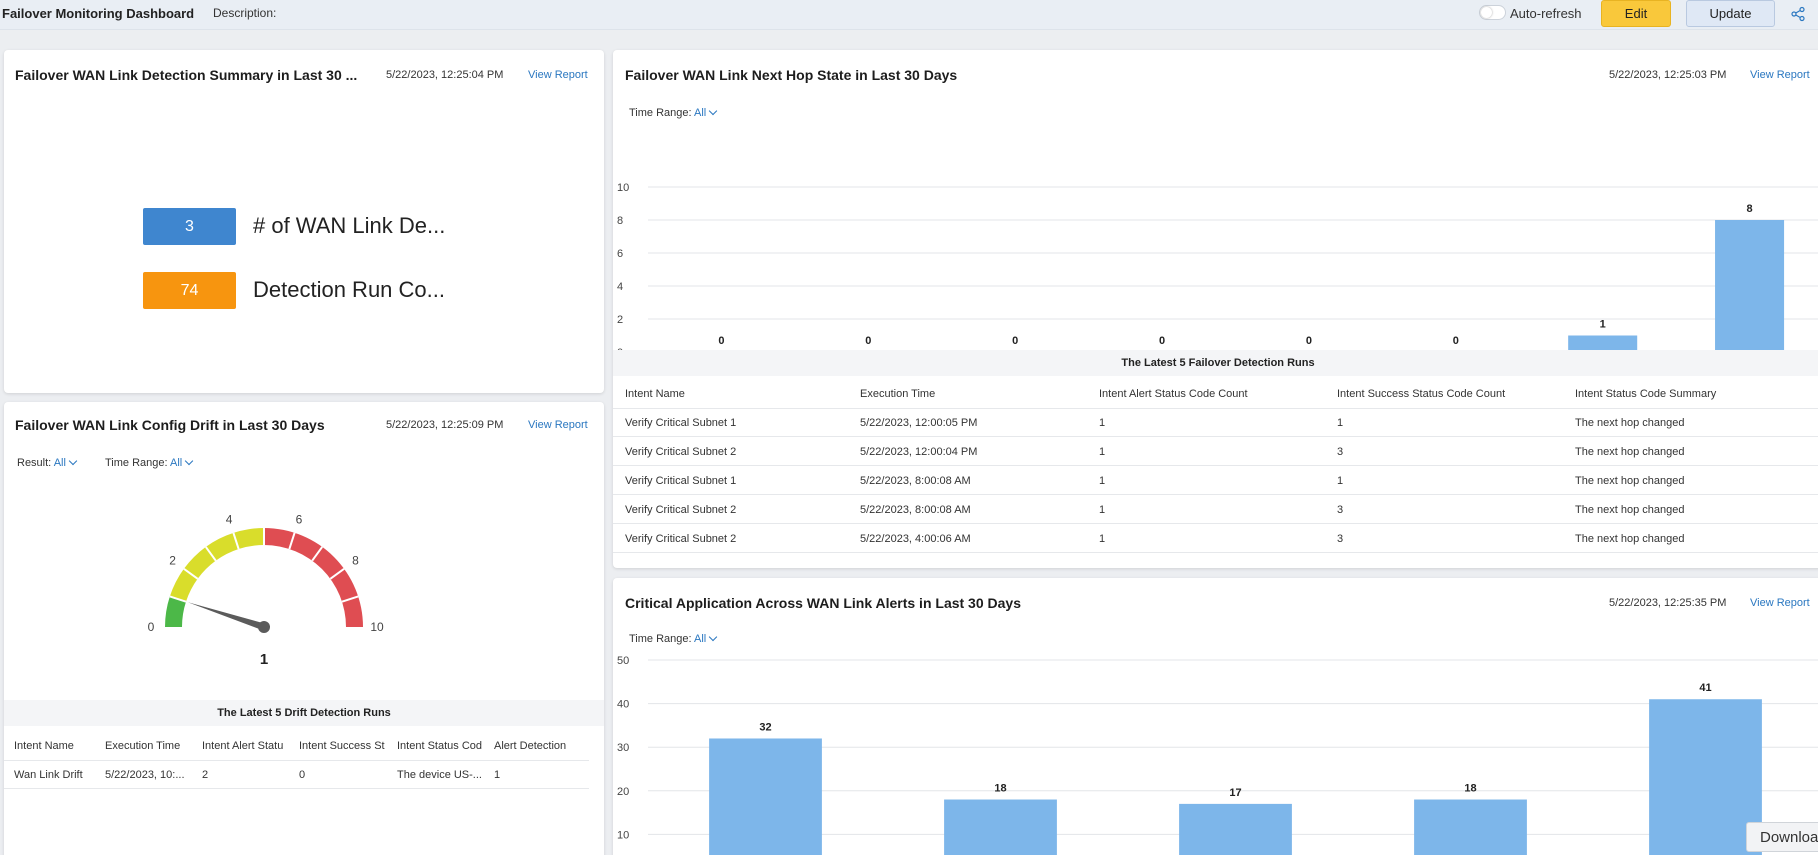  Describe the element at coordinates (243, 746) in the screenshot. I see `table-column-header: Intent Alert Statu` at that location.